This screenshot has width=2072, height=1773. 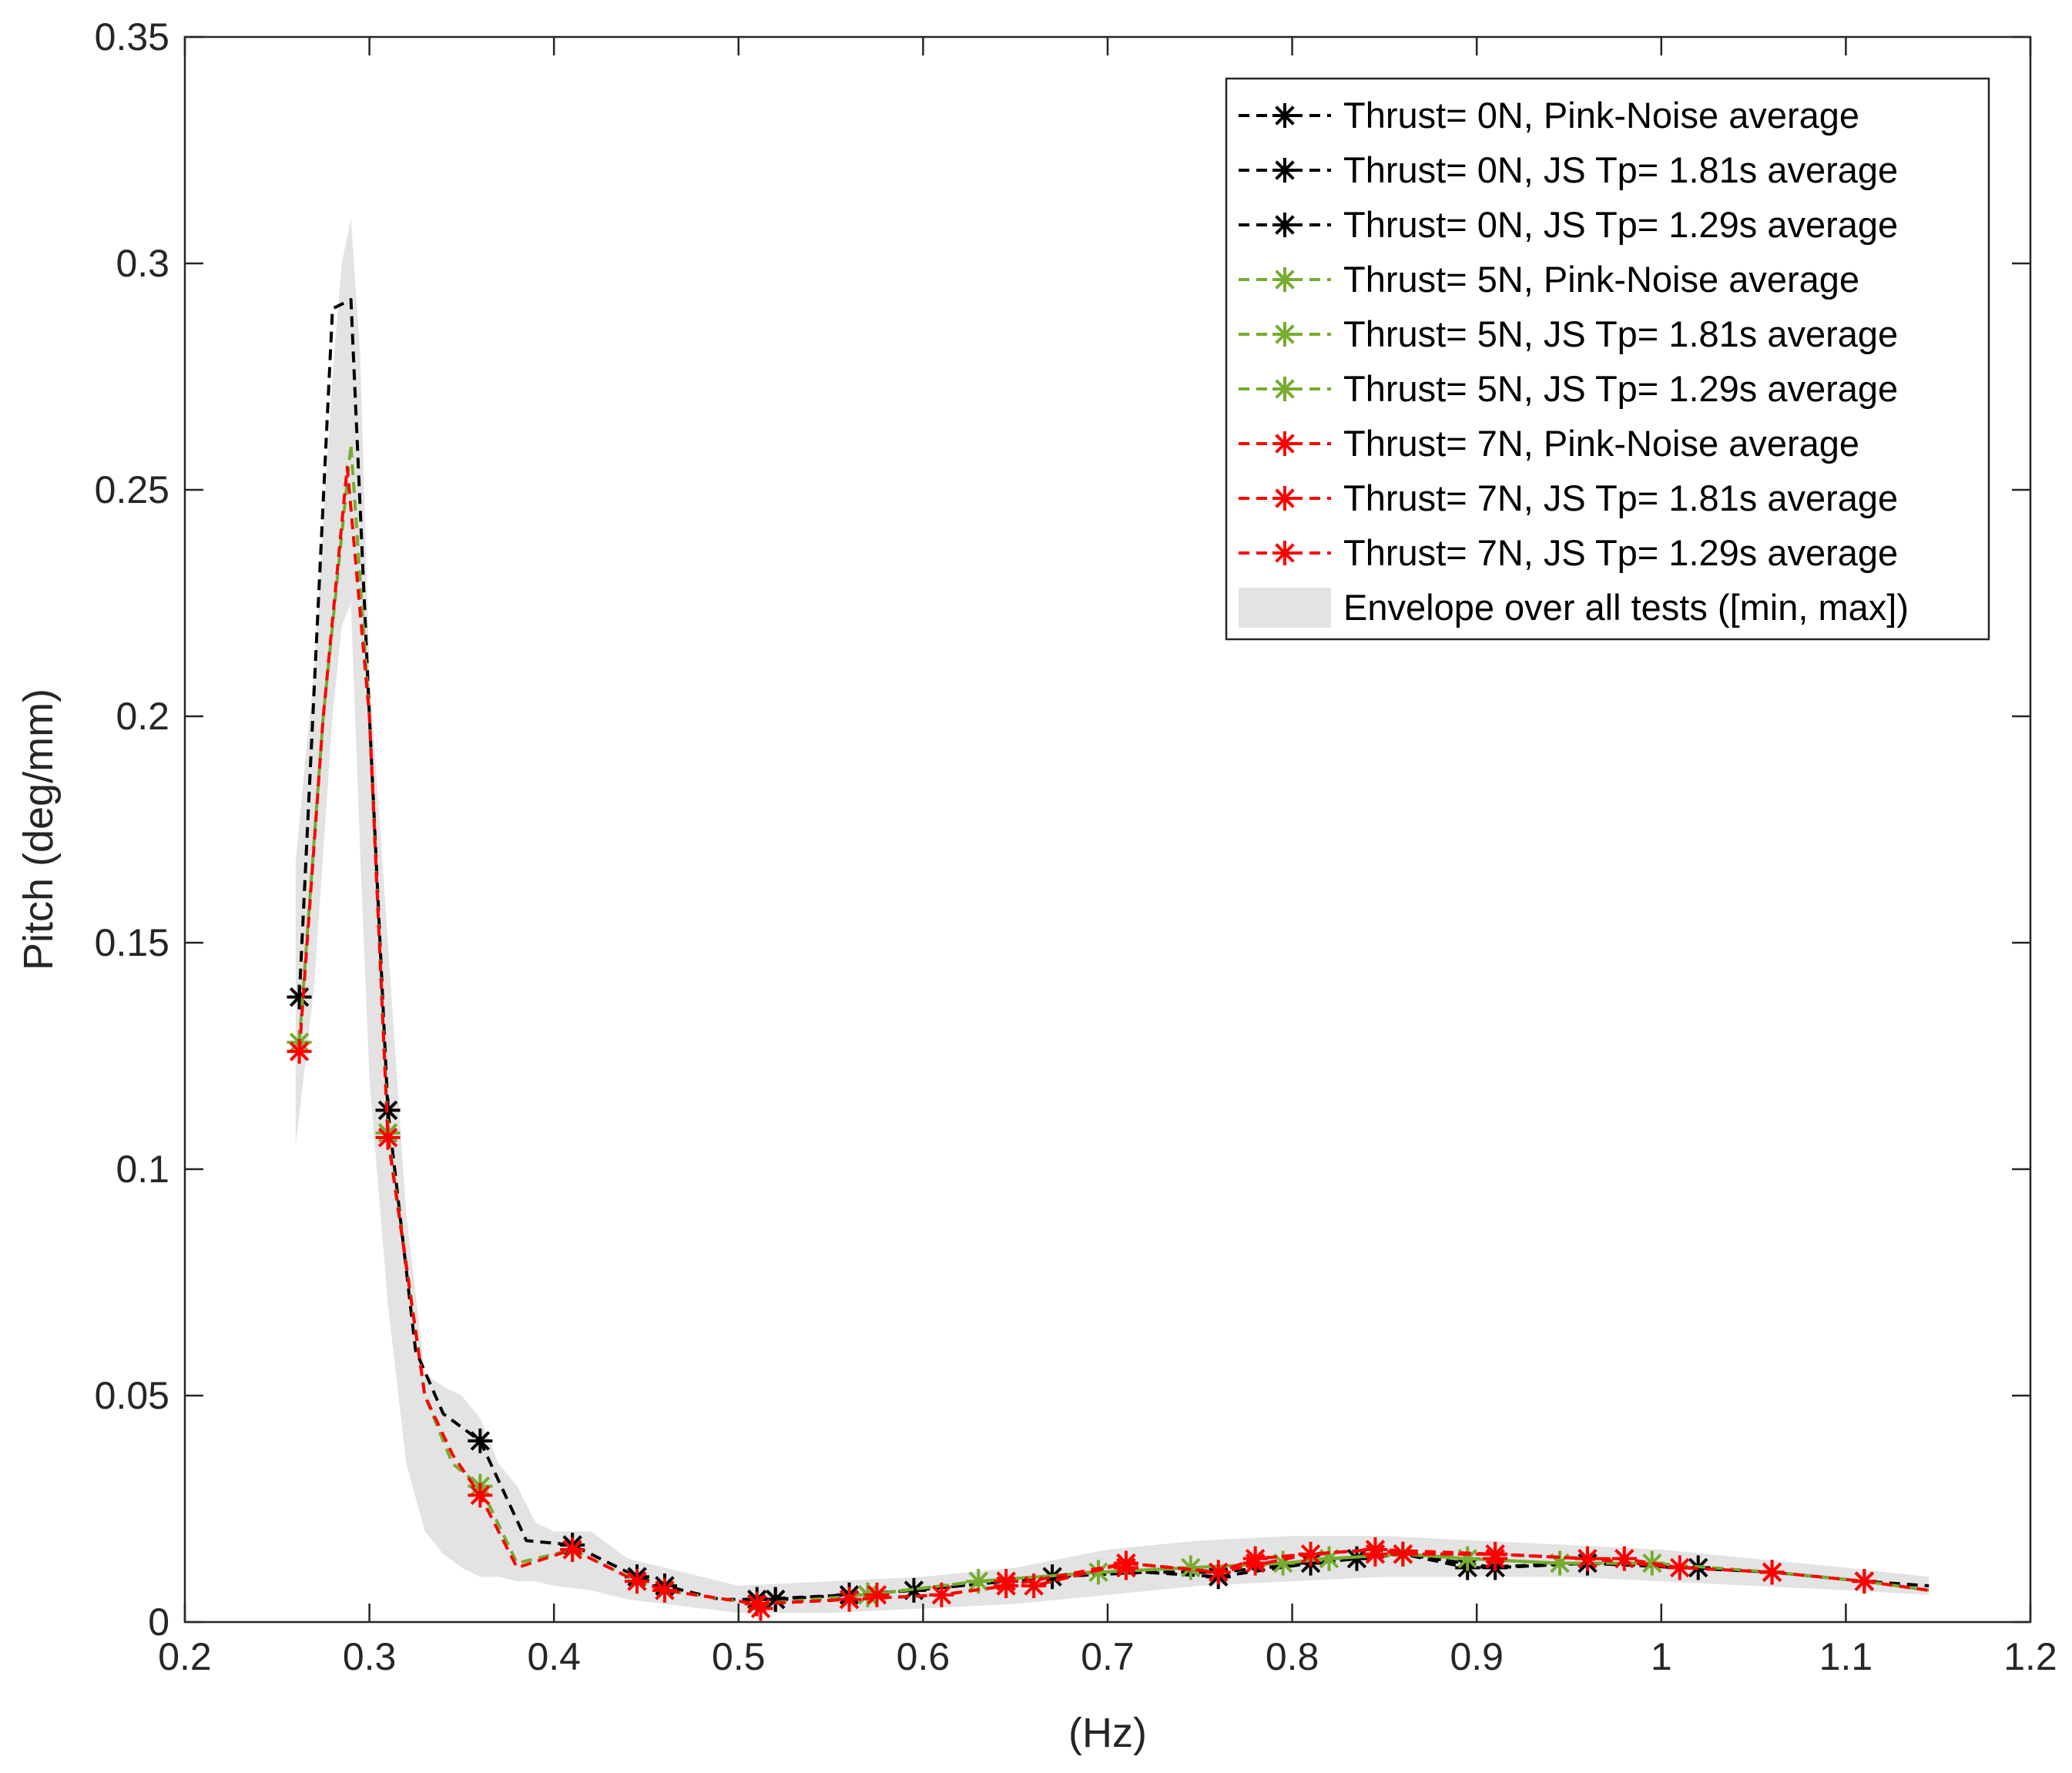 I want to click on y-tick-label: 0.05, so click(x=132, y=1395).